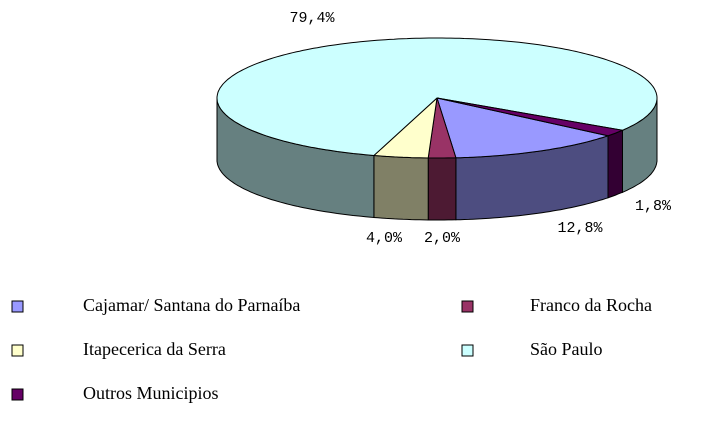  Describe the element at coordinates (442, 238) in the screenshot. I see `value-label: 2,0%` at that location.